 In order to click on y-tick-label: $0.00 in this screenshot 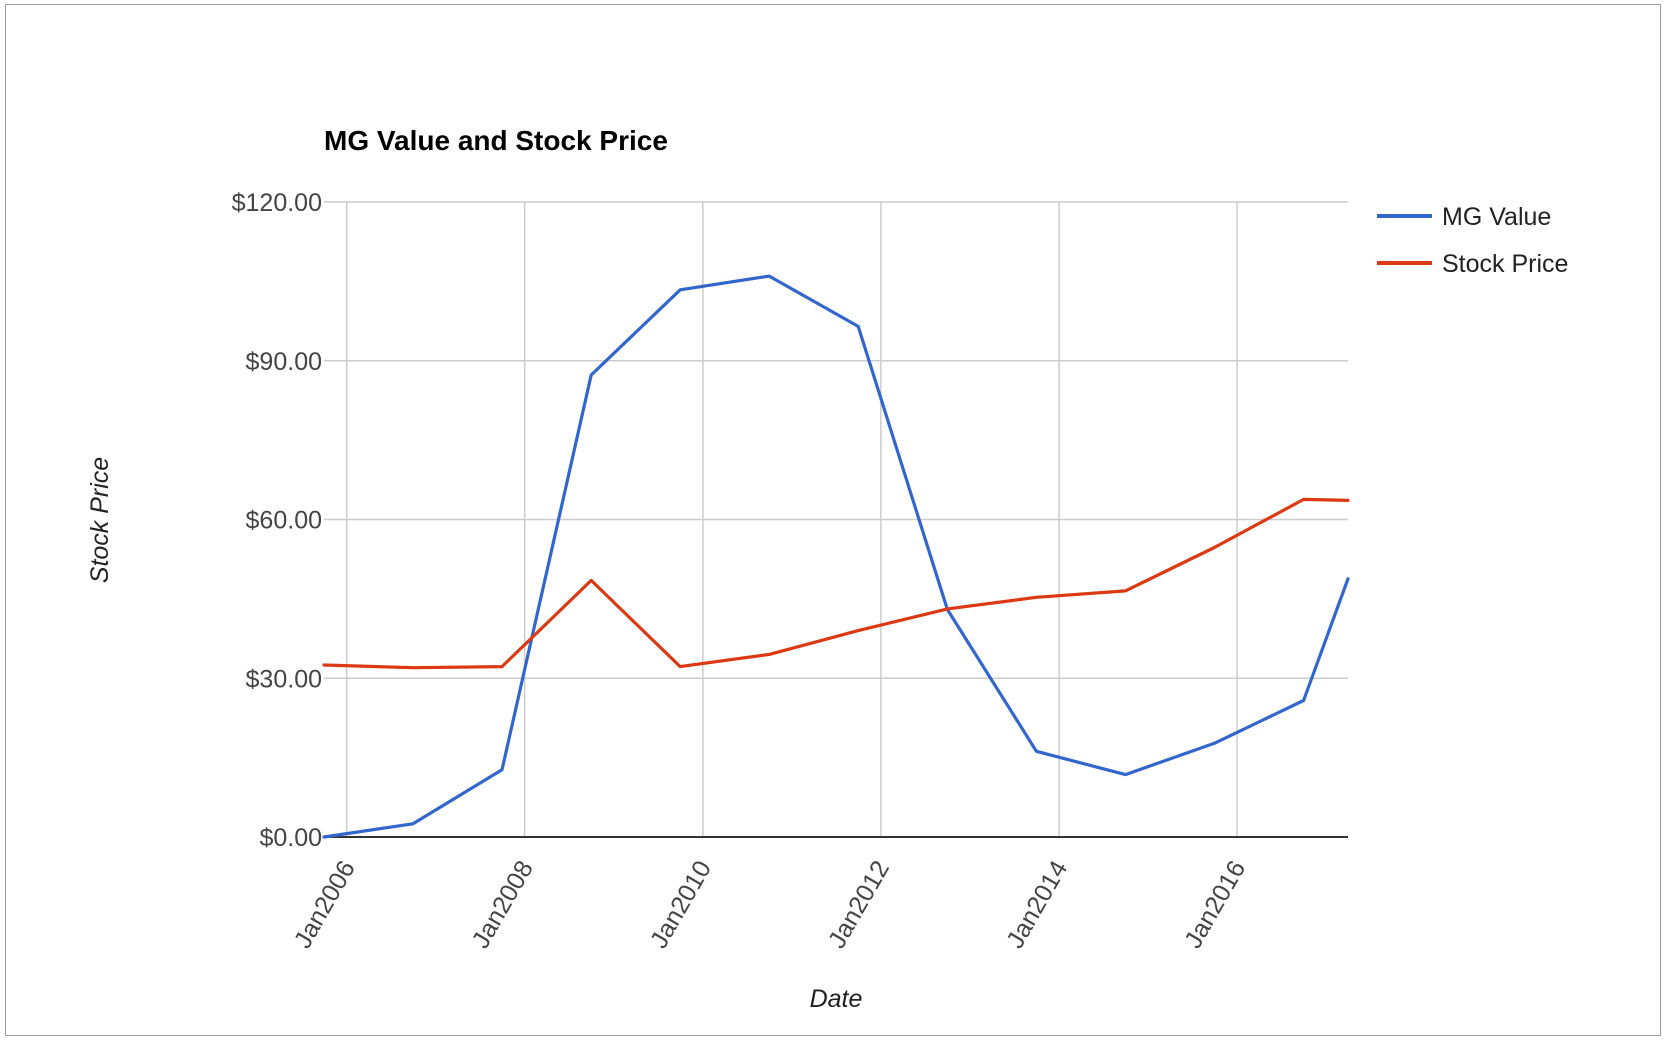, I will do `click(290, 838)`.